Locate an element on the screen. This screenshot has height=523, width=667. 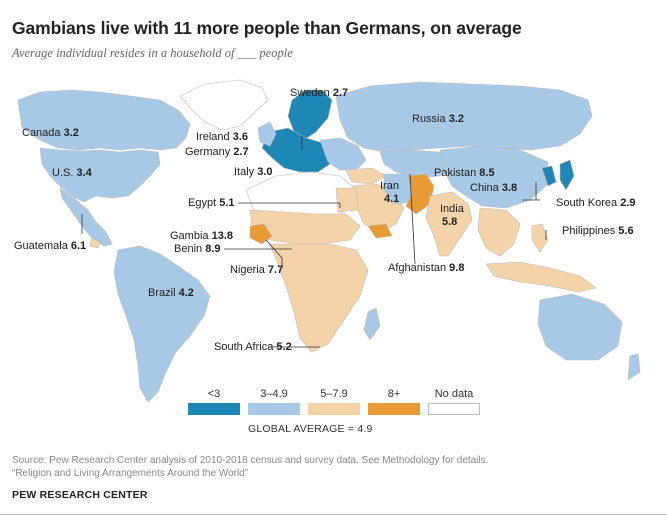
legend-swatch-nodata is located at coordinates (454, 409).